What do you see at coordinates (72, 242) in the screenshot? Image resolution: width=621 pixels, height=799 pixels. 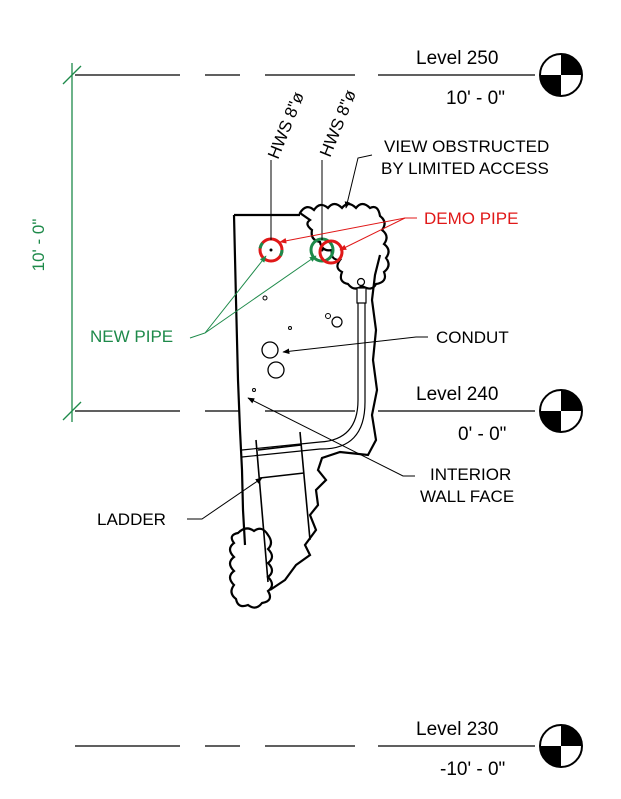 I see `dimension-line` at bounding box center [72, 242].